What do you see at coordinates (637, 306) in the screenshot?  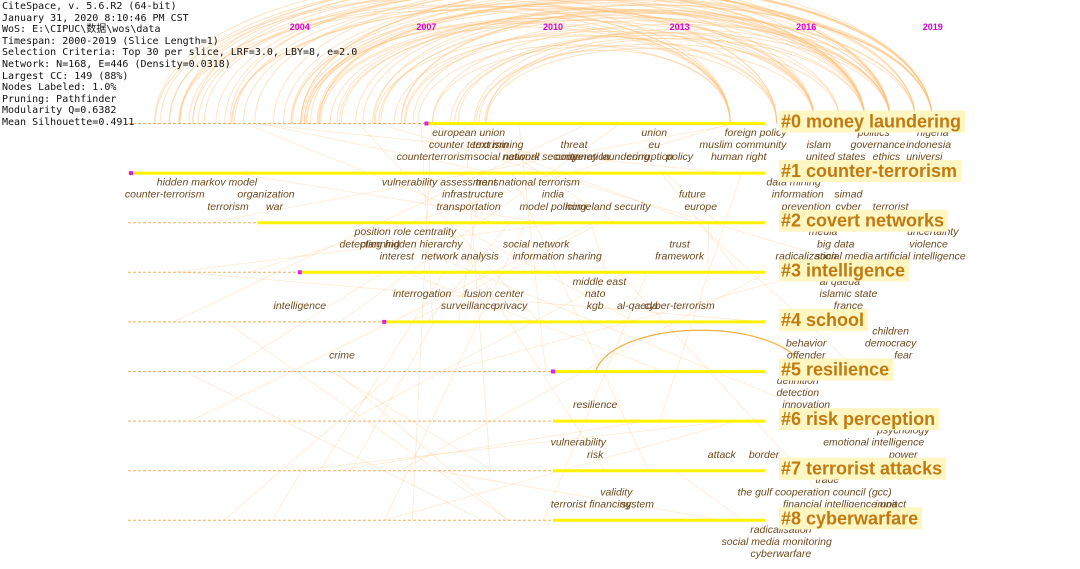 I see `term-label: al-qaeda` at bounding box center [637, 306].